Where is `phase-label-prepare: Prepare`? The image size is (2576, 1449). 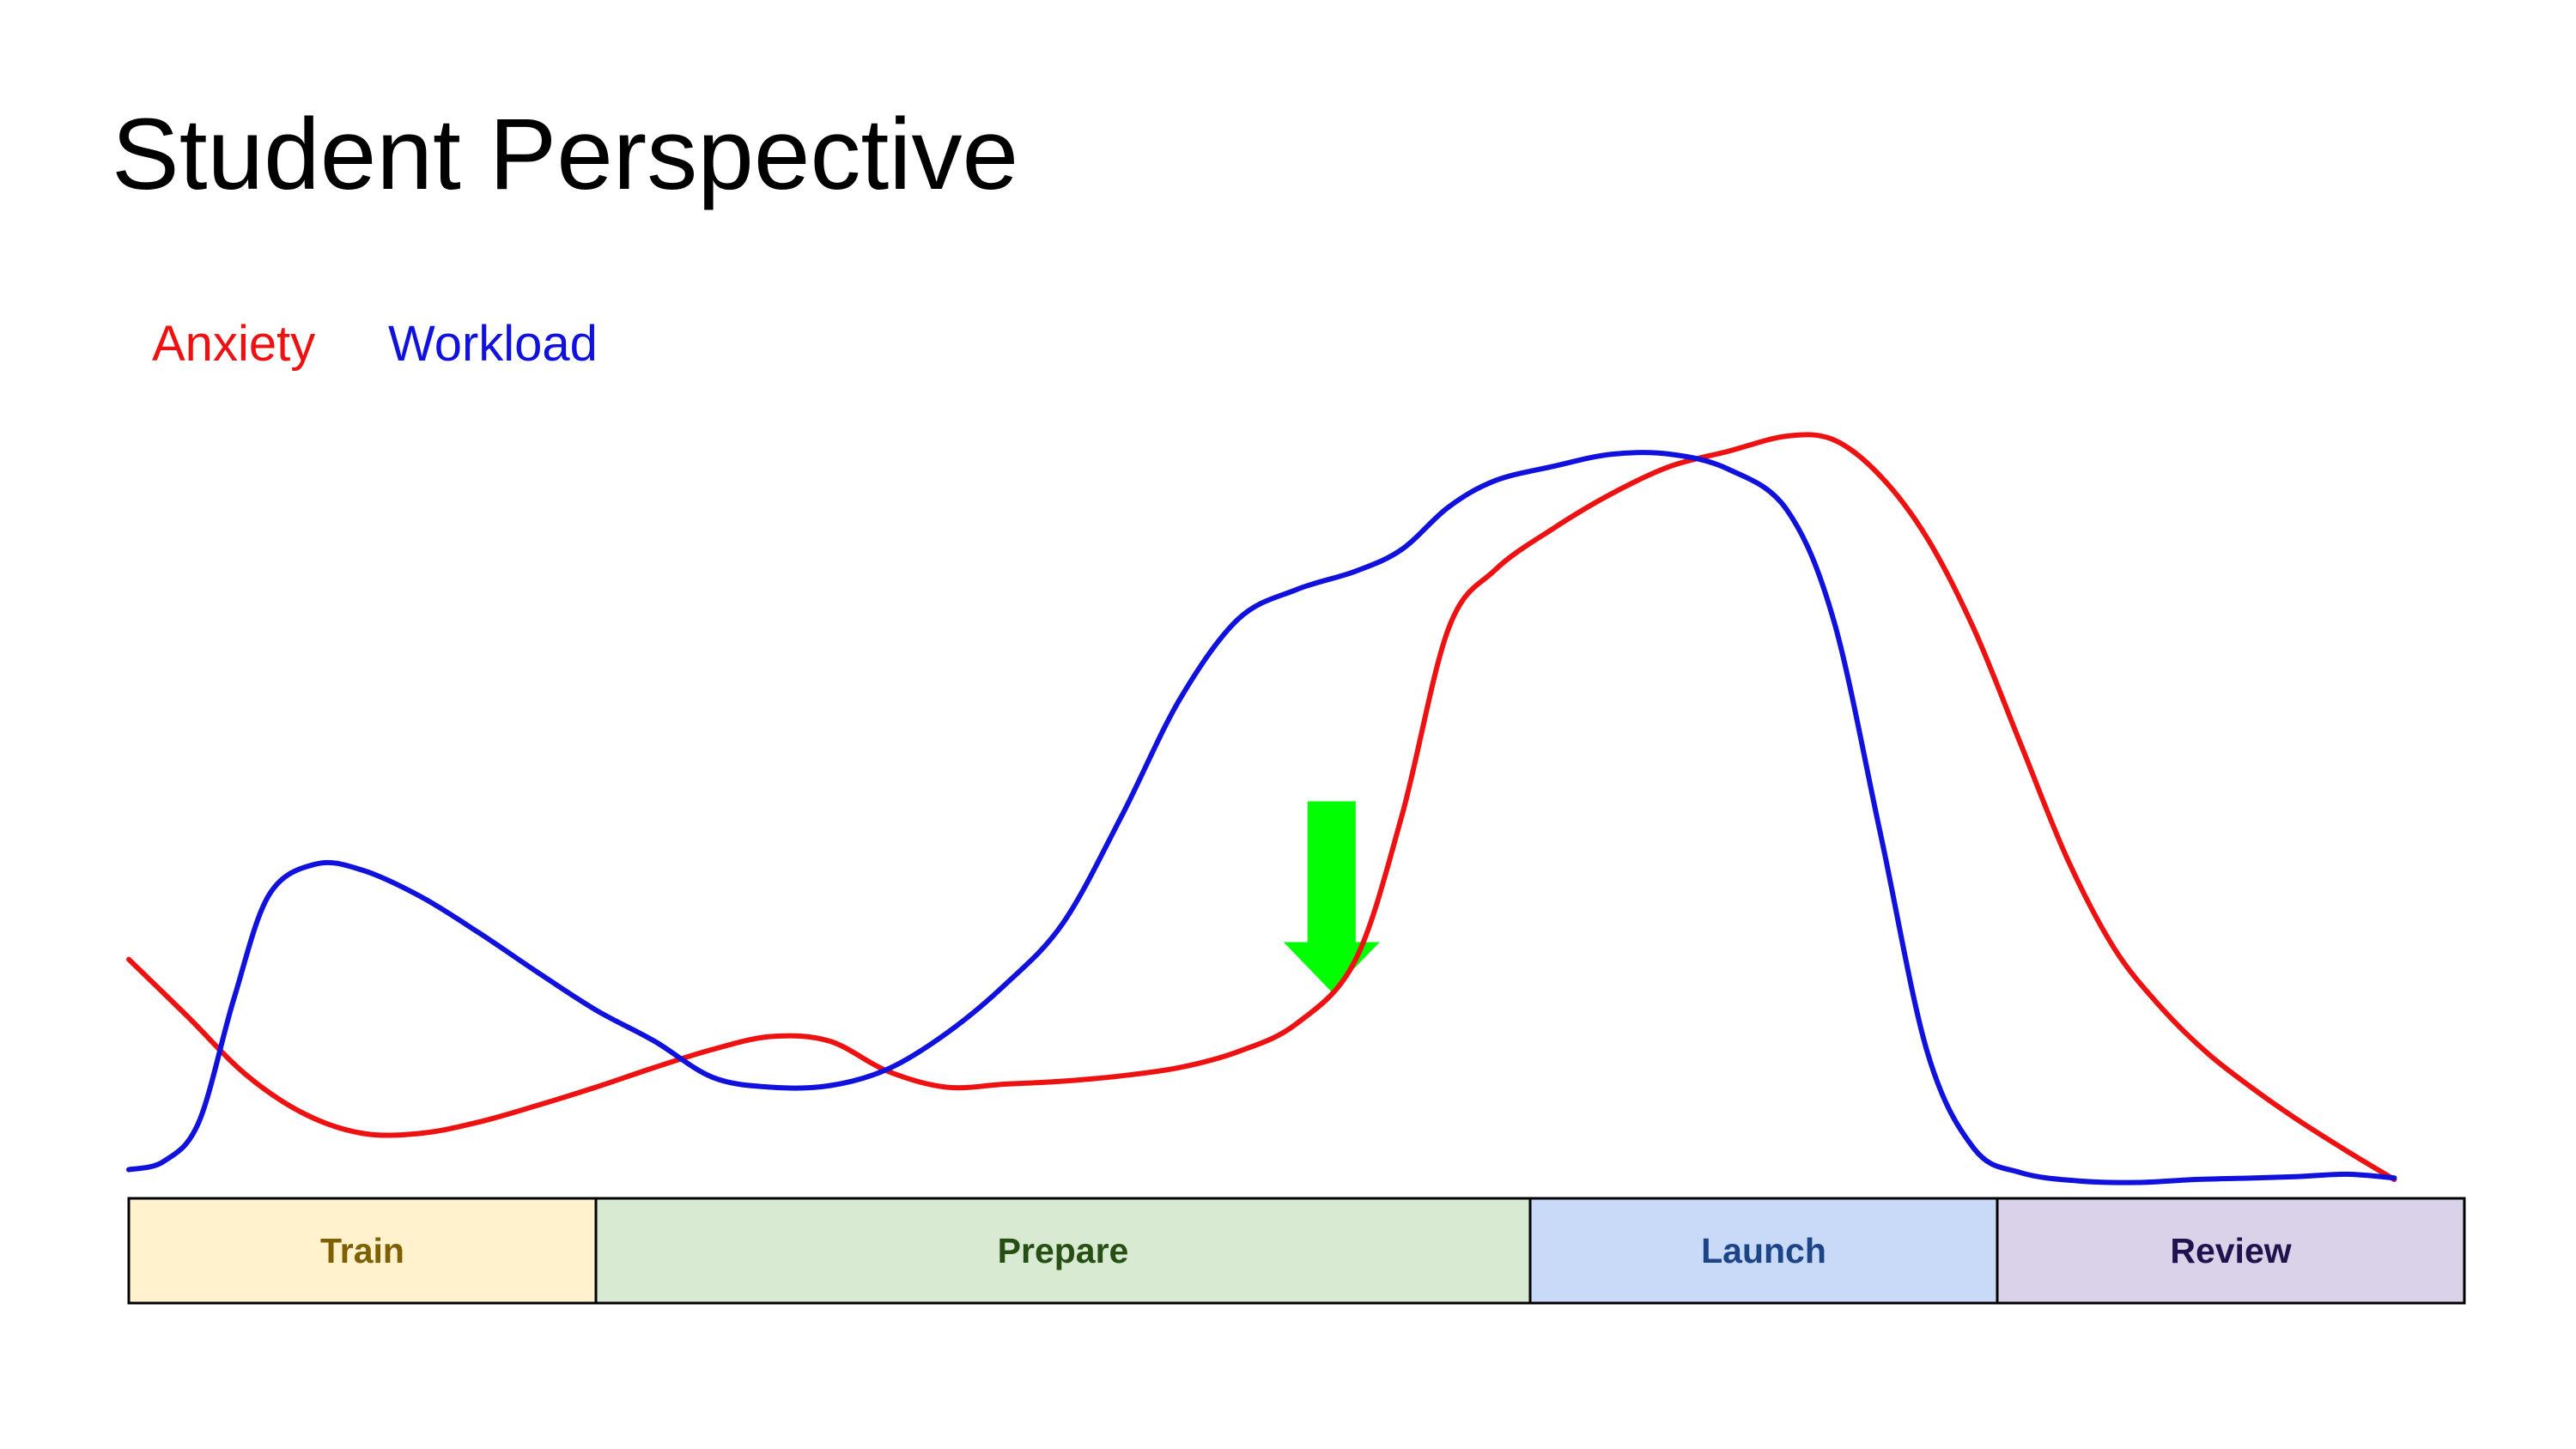 phase-label-prepare: Prepare is located at coordinates (1063, 1250).